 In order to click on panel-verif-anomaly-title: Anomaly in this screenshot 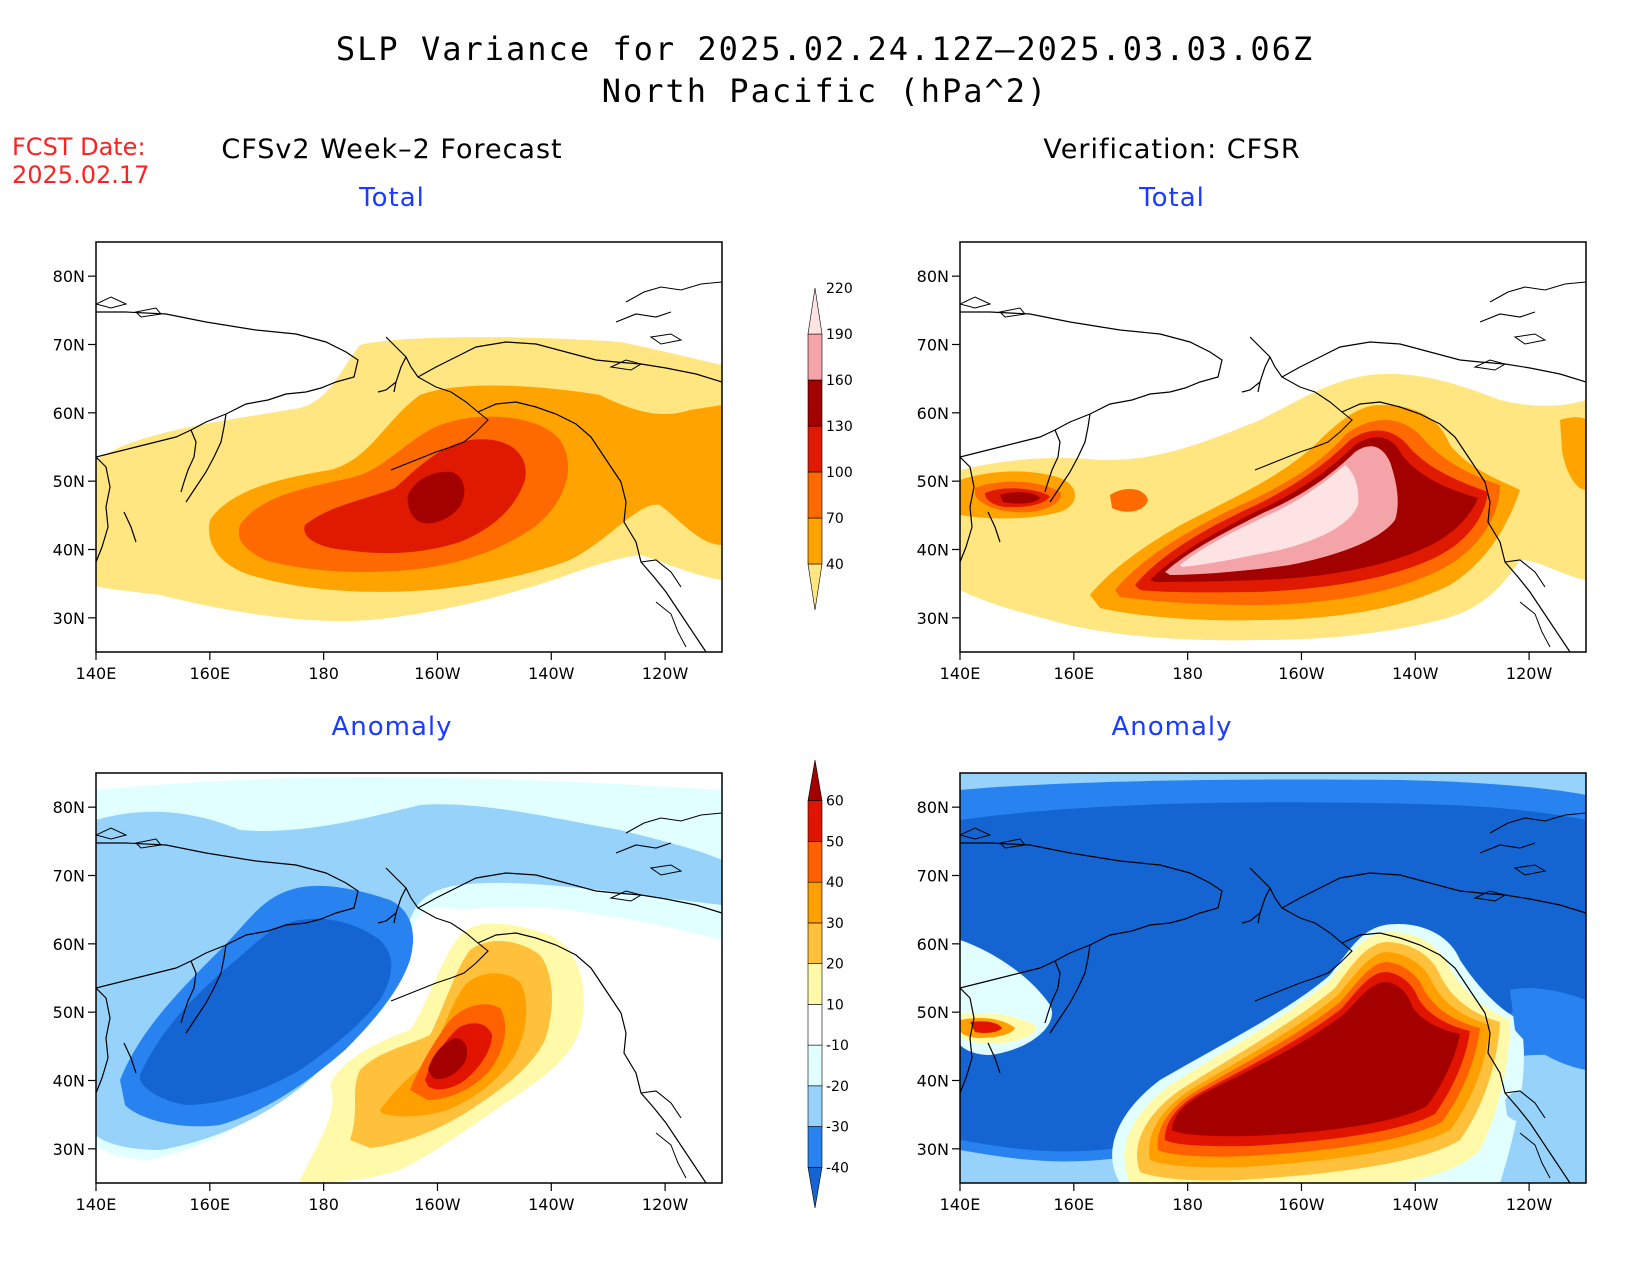, I will do `click(1172, 727)`.